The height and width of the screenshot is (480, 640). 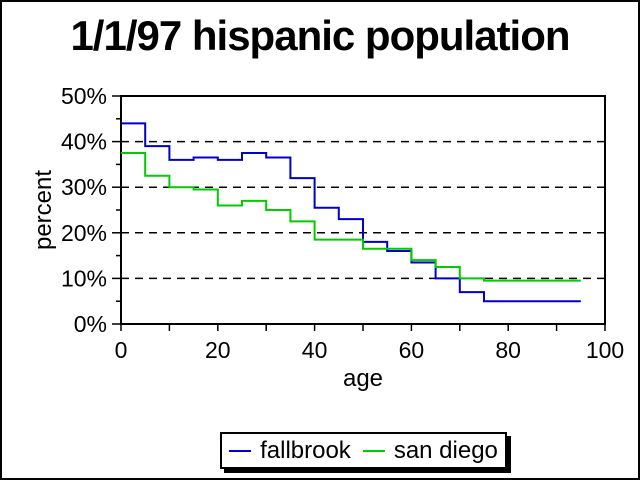 I want to click on x-tick-label: 20, so click(x=218, y=350).